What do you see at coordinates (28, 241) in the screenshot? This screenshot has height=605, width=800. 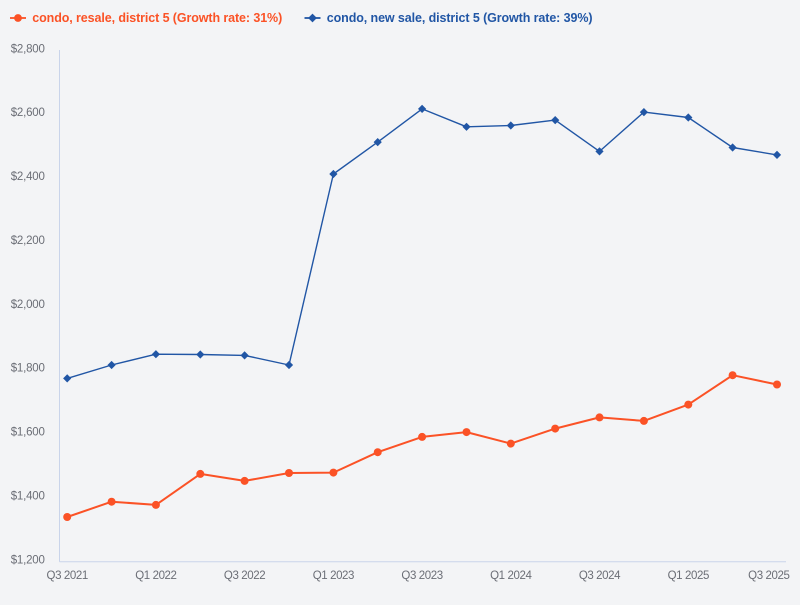 I see `svg-text: $2,200` at bounding box center [28, 241].